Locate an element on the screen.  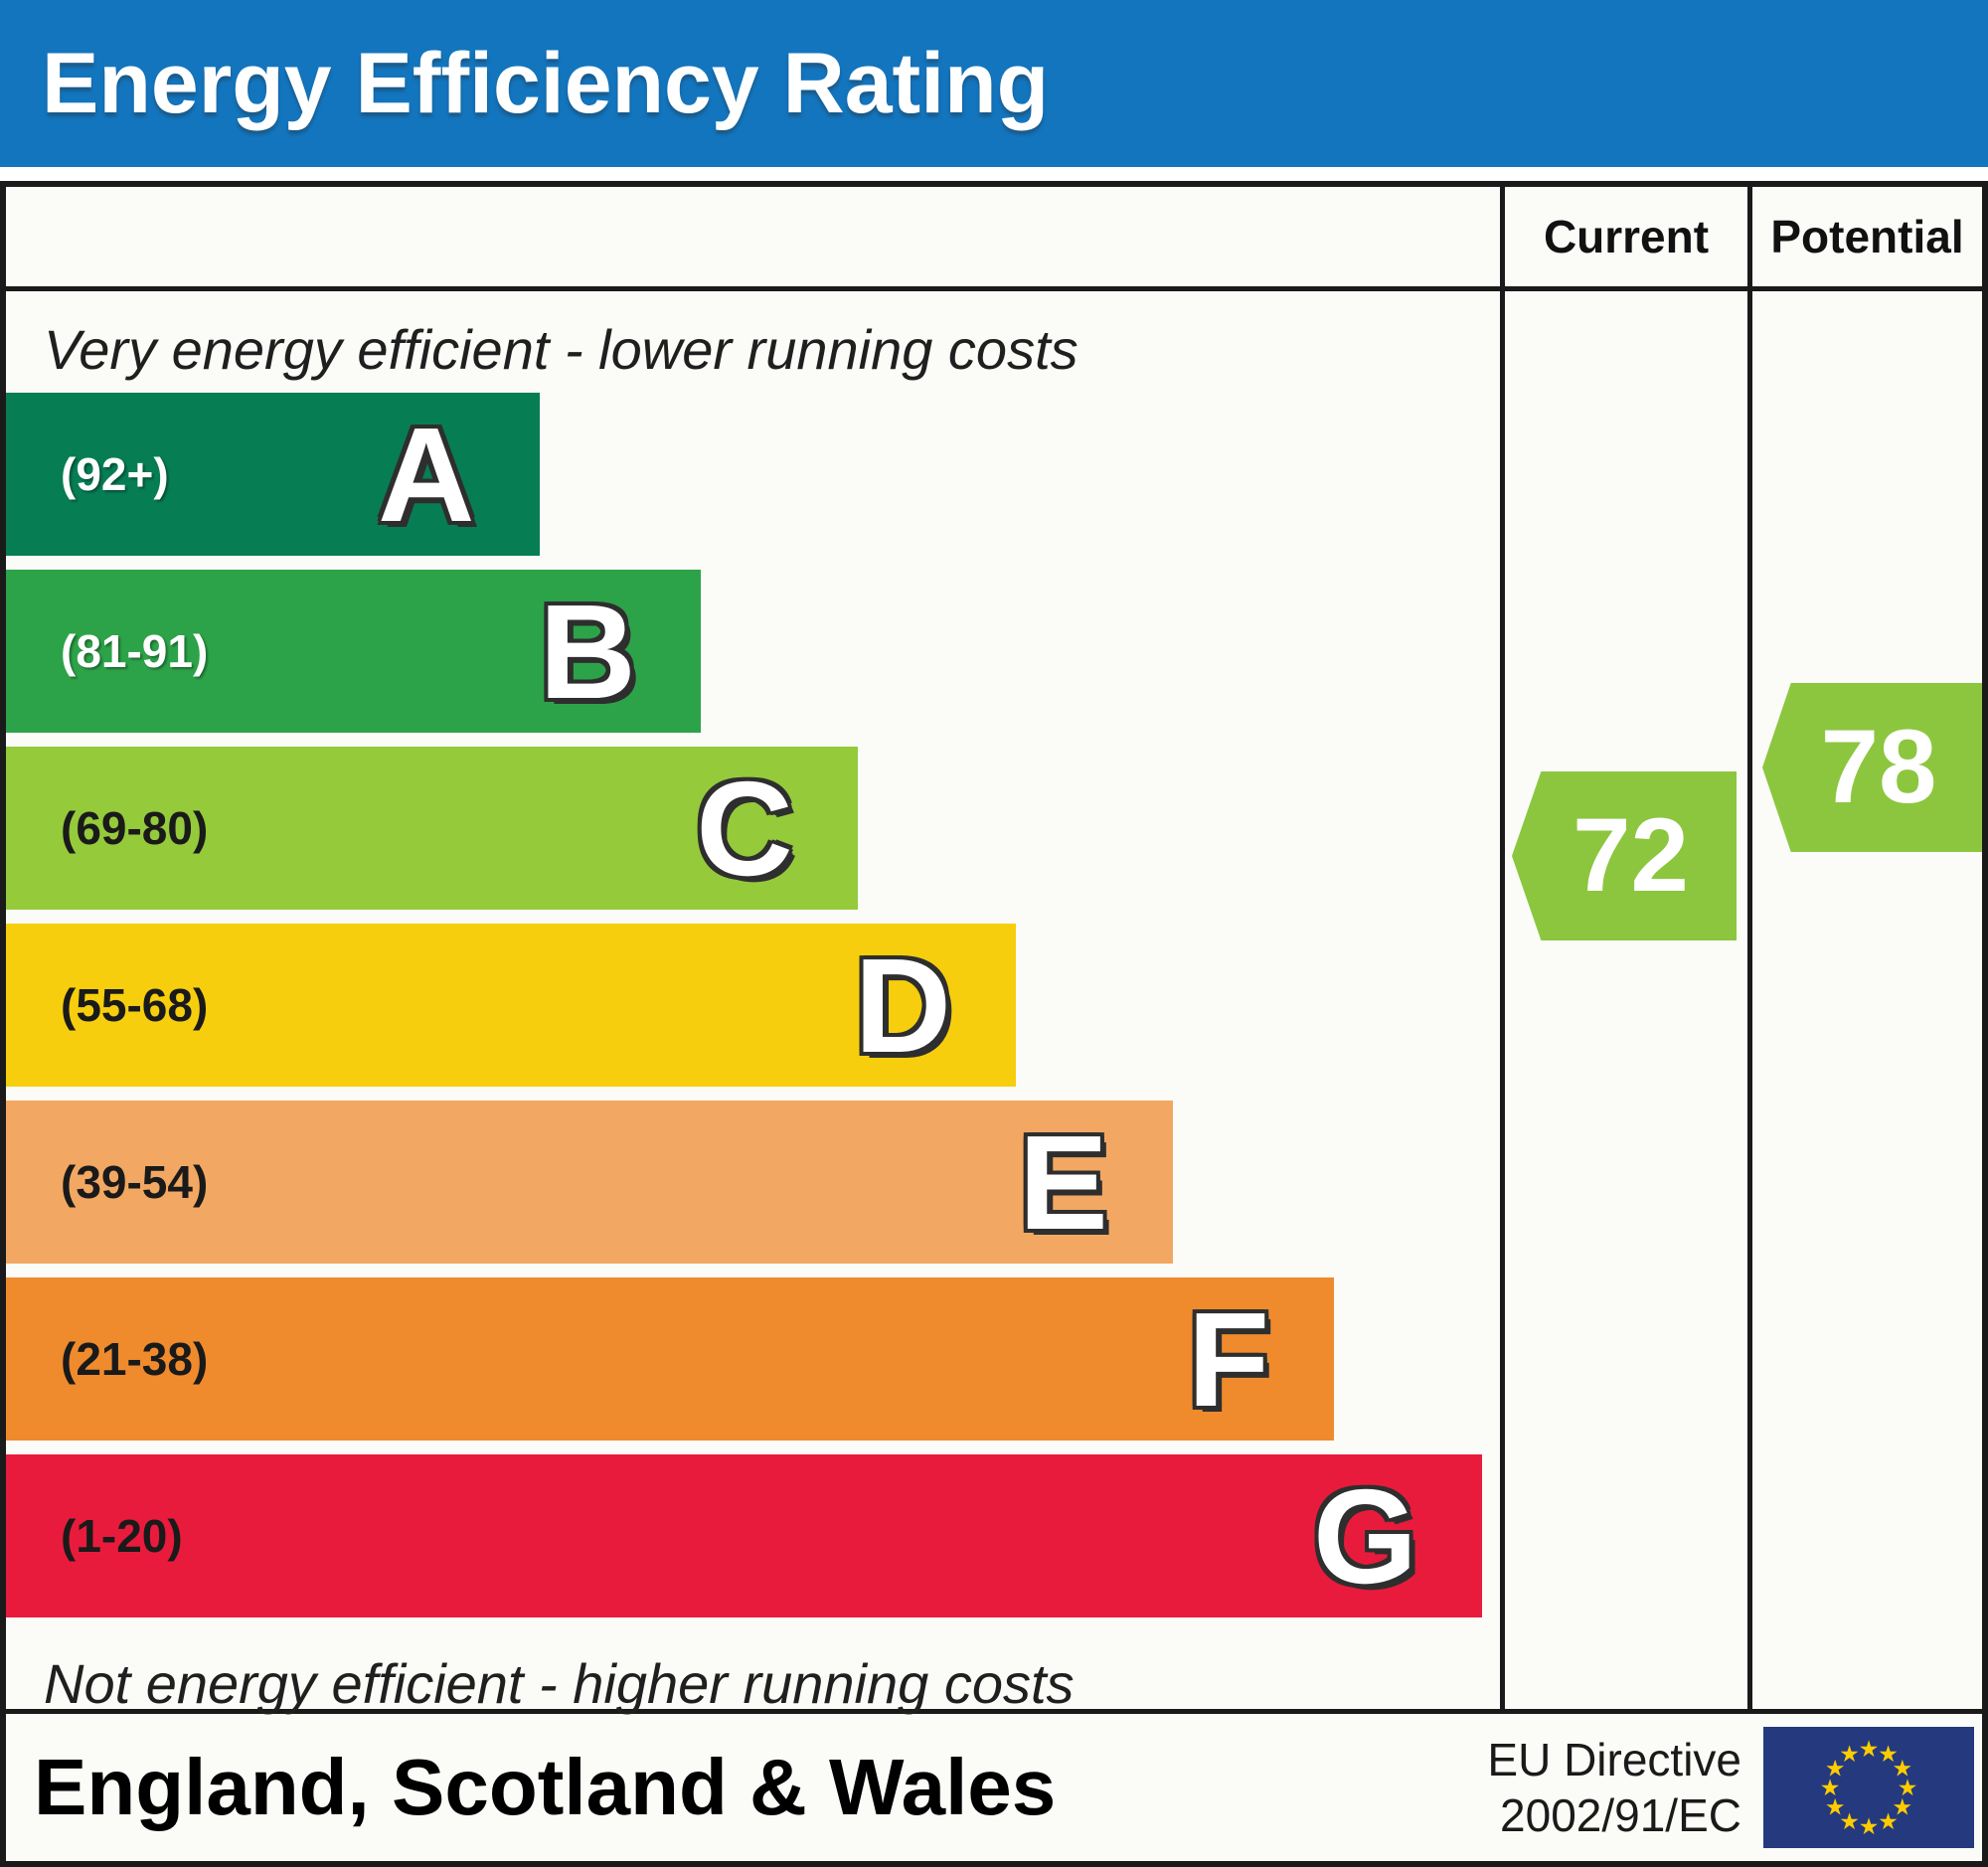
band-a-range: (92+) is located at coordinates (115, 474).